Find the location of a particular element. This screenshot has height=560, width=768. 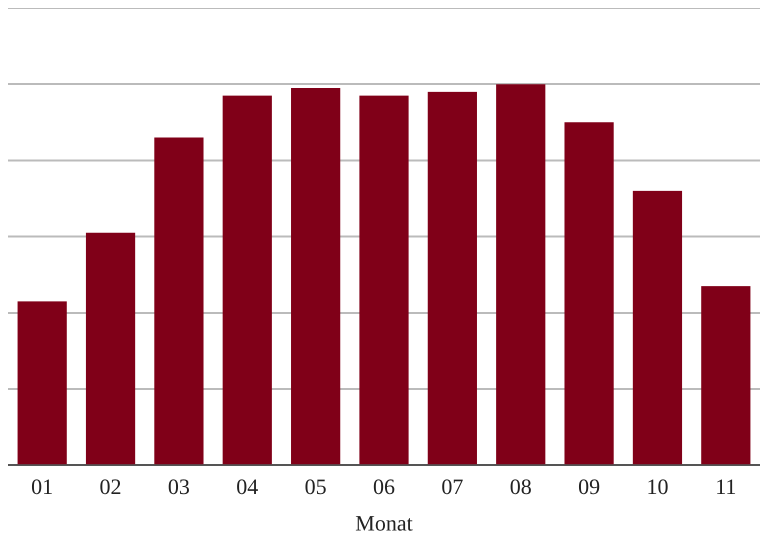

x-tick-label: 08 is located at coordinates (521, 487).